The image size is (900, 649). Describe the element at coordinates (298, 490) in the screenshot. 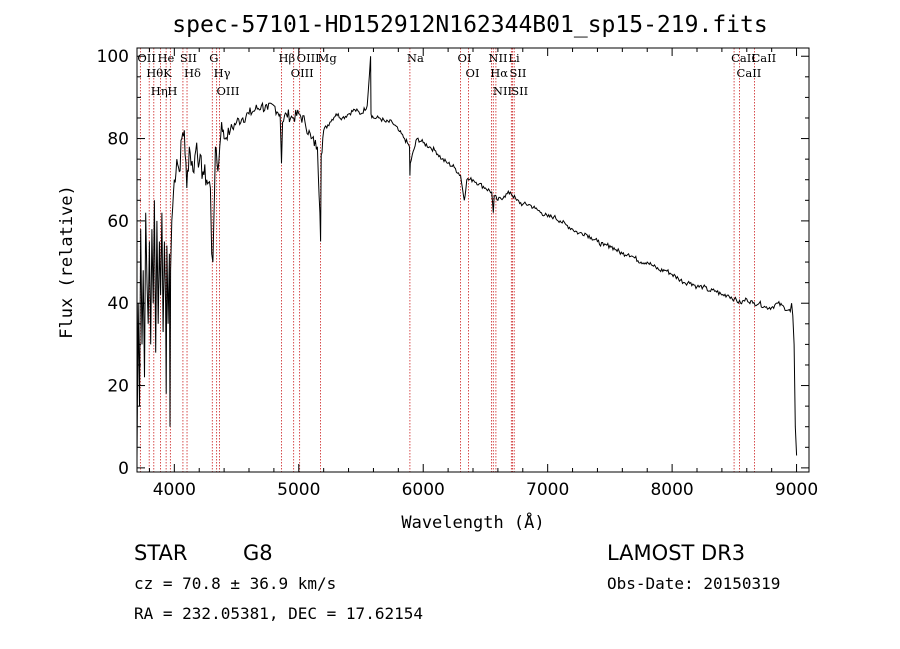

I see `x-tick-label: 5000` at that location.